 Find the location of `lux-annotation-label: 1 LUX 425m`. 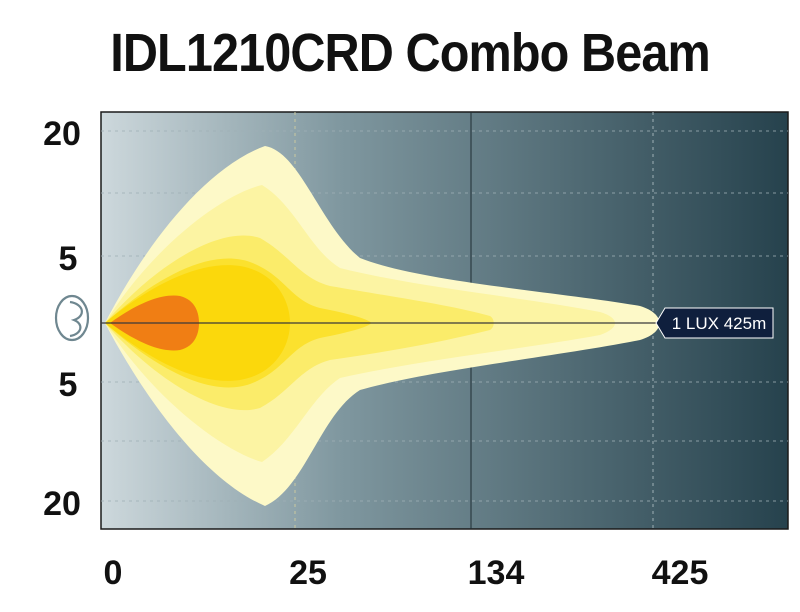

lux-annotation-label: 1 LUX 425m is located at coordinates (719, 323).